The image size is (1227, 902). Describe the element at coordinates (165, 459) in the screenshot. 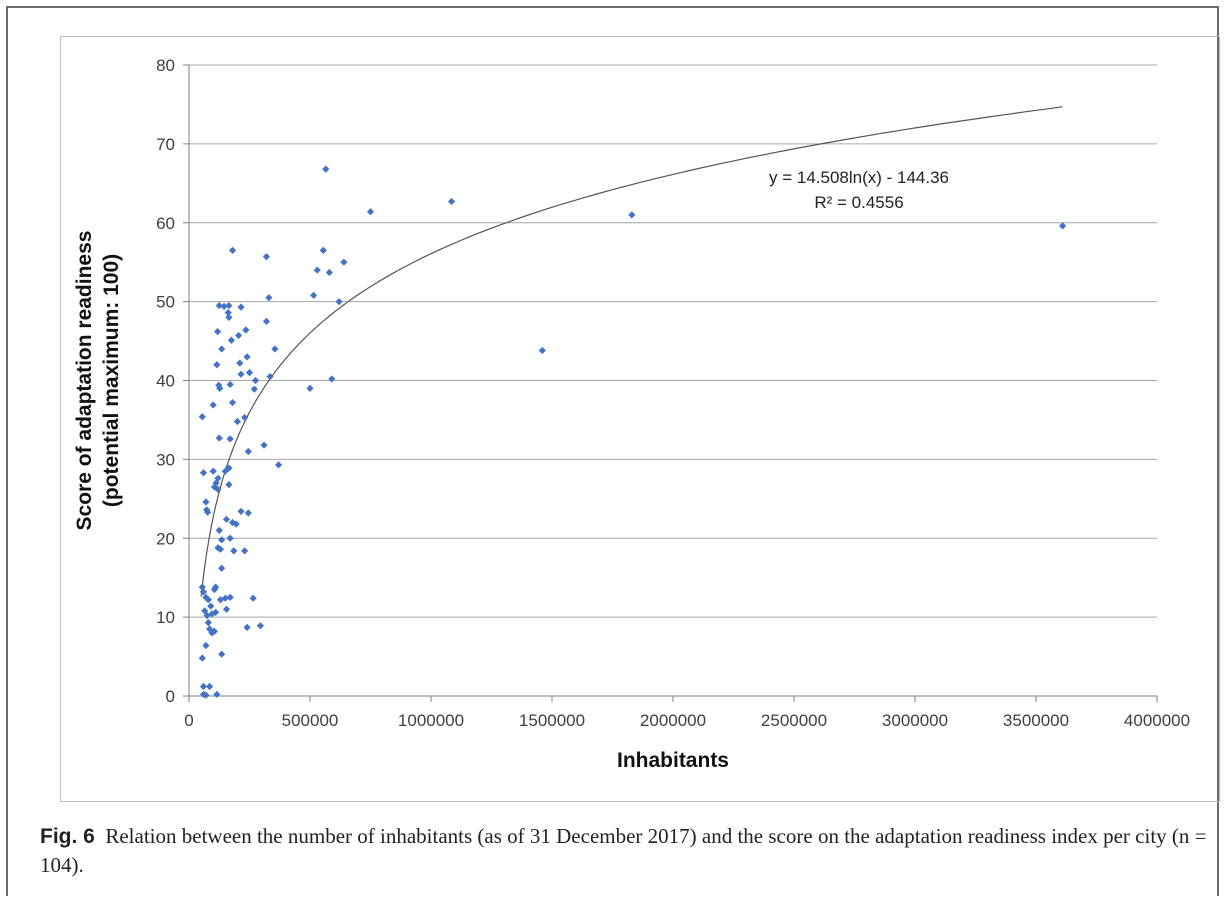

I see `y-tick-label: 30` at that location.